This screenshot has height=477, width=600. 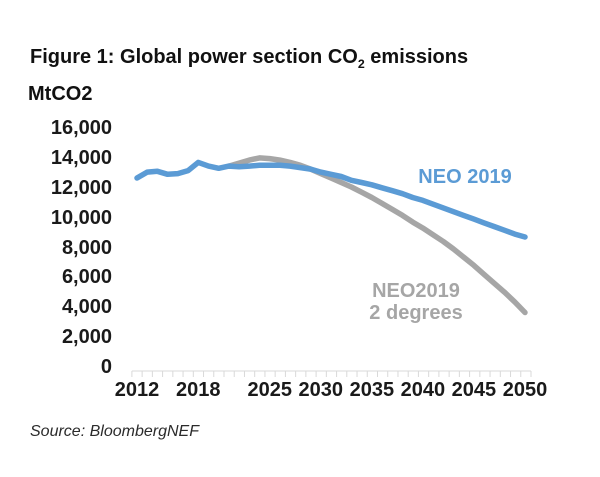 What do you see at coordinates (106, 367) in the screenshot?
I see `y-axis-tick-label: 0` at bounding box center [106, 367].